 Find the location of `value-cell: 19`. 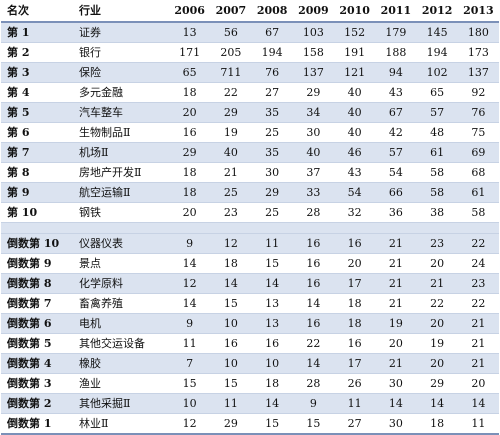

value-cell: 19 is located at coordinates (231, 132).